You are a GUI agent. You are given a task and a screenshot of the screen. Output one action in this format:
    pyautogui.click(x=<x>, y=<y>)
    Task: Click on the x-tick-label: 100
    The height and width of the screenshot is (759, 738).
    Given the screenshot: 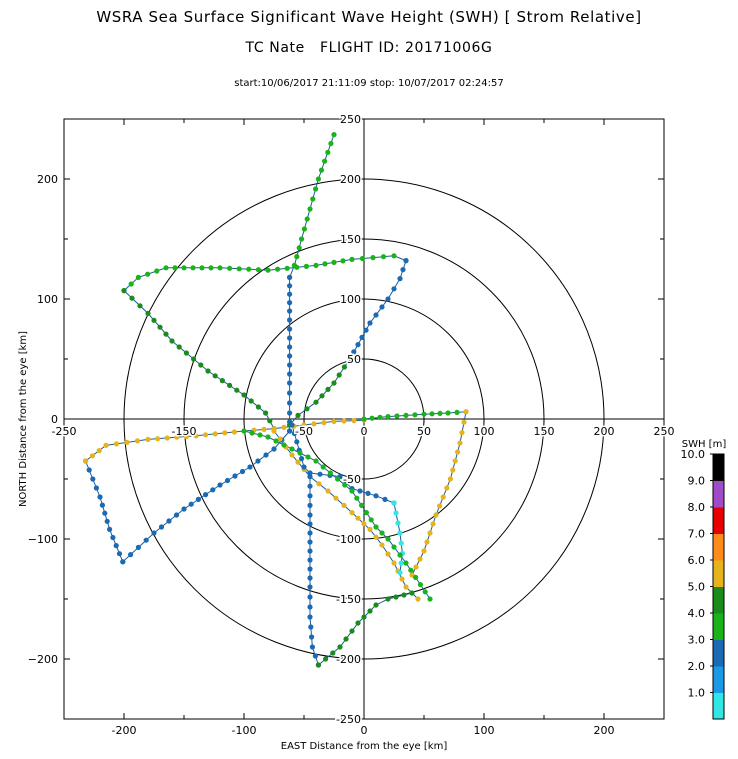 What is the action you would take?
    pyautogui.click(x=484, y=730)
    